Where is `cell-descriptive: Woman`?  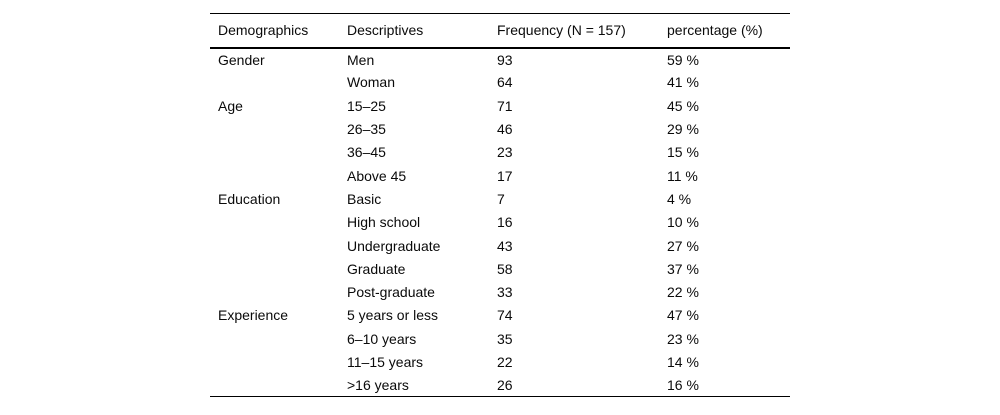
cell-descriptive: Woman is located at coordinates (371, 82).